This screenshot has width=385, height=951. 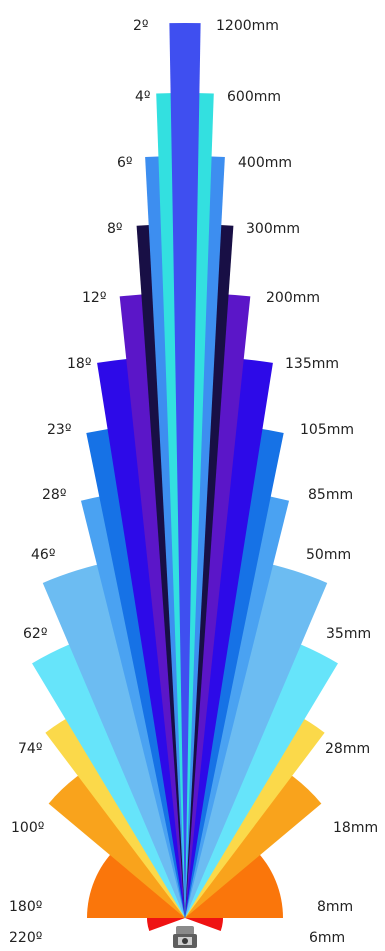 What do you see at coordinates (143, 97) in the screenshot?
I see `angle-label: 4º` at bounding box center [143, 97].